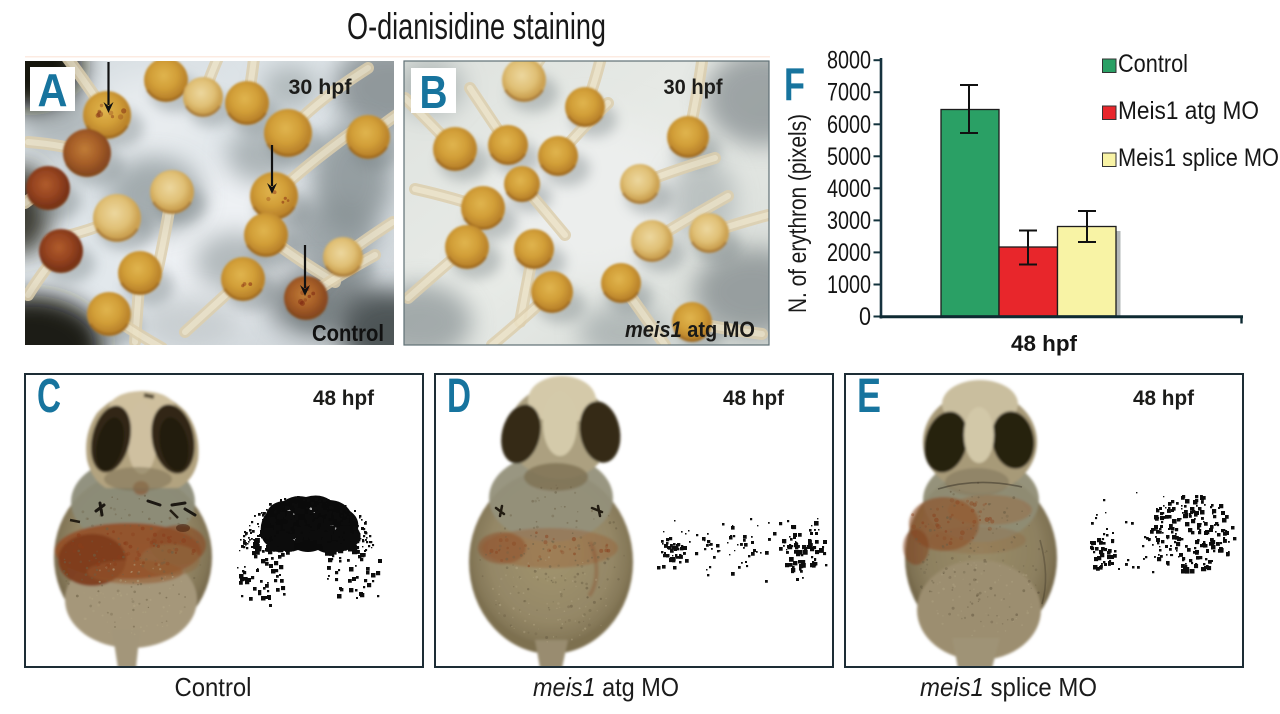  Describe the element at coordinates (49, 396) in the screenshot. I see `svg-text: C` at that location.